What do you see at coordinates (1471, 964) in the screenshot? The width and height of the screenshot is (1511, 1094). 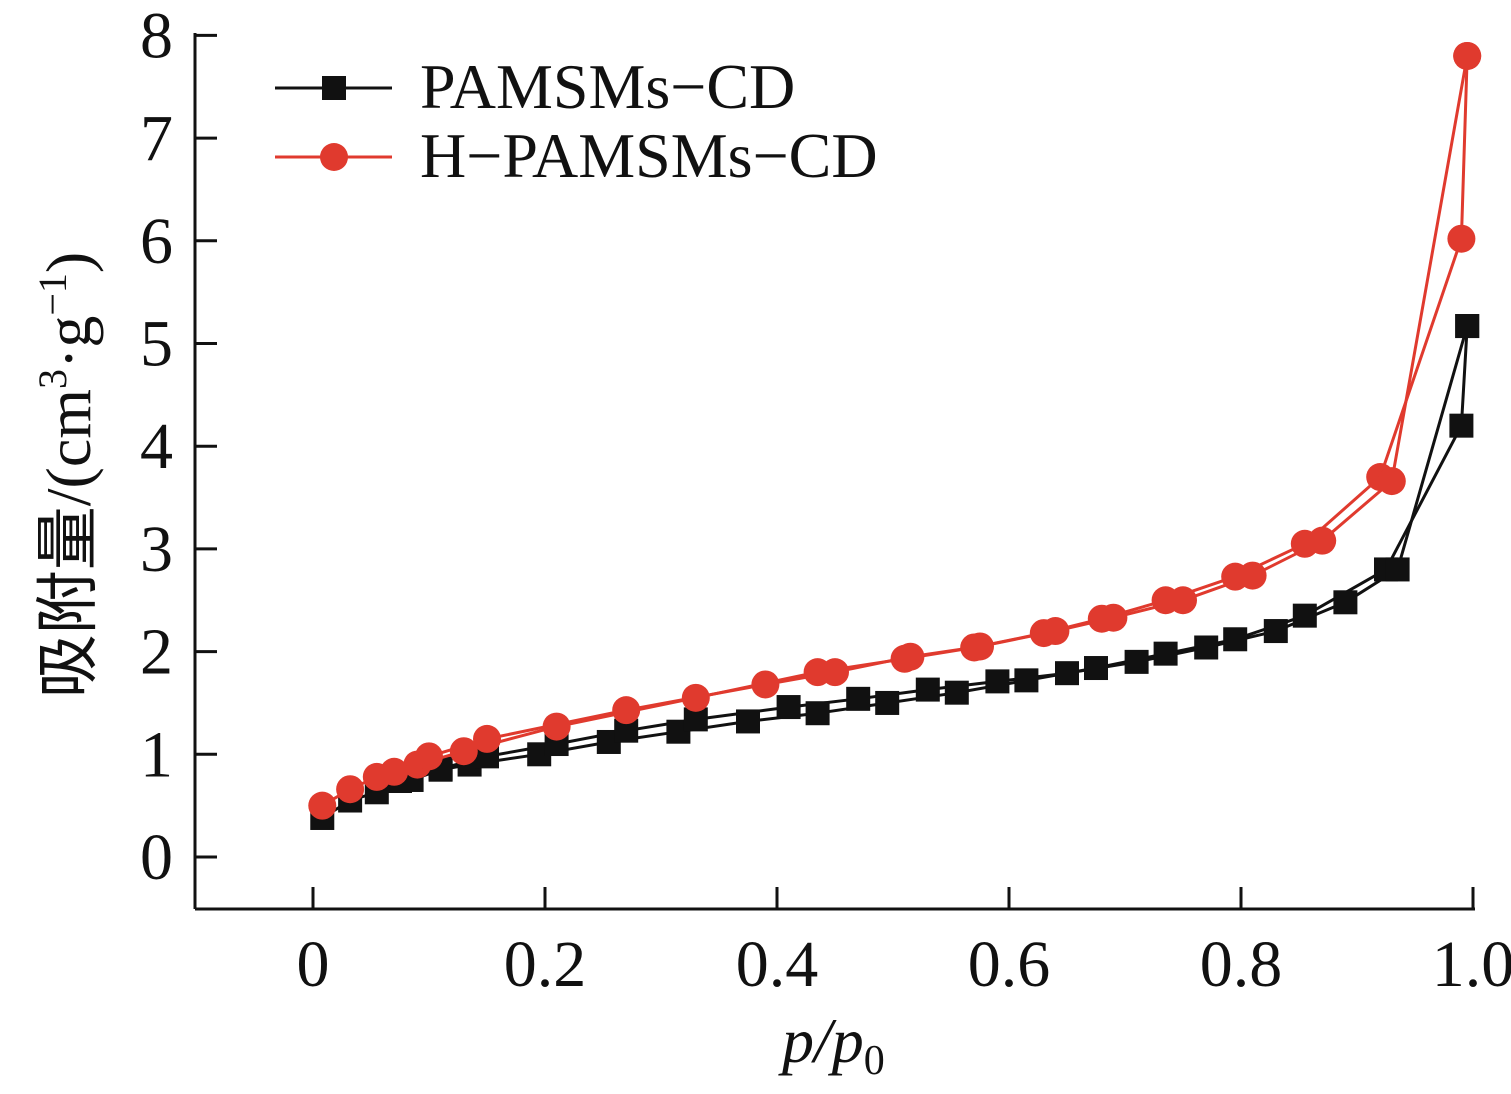 I see `x-tick-label: 1.0` at bounding box center [1471, 964].